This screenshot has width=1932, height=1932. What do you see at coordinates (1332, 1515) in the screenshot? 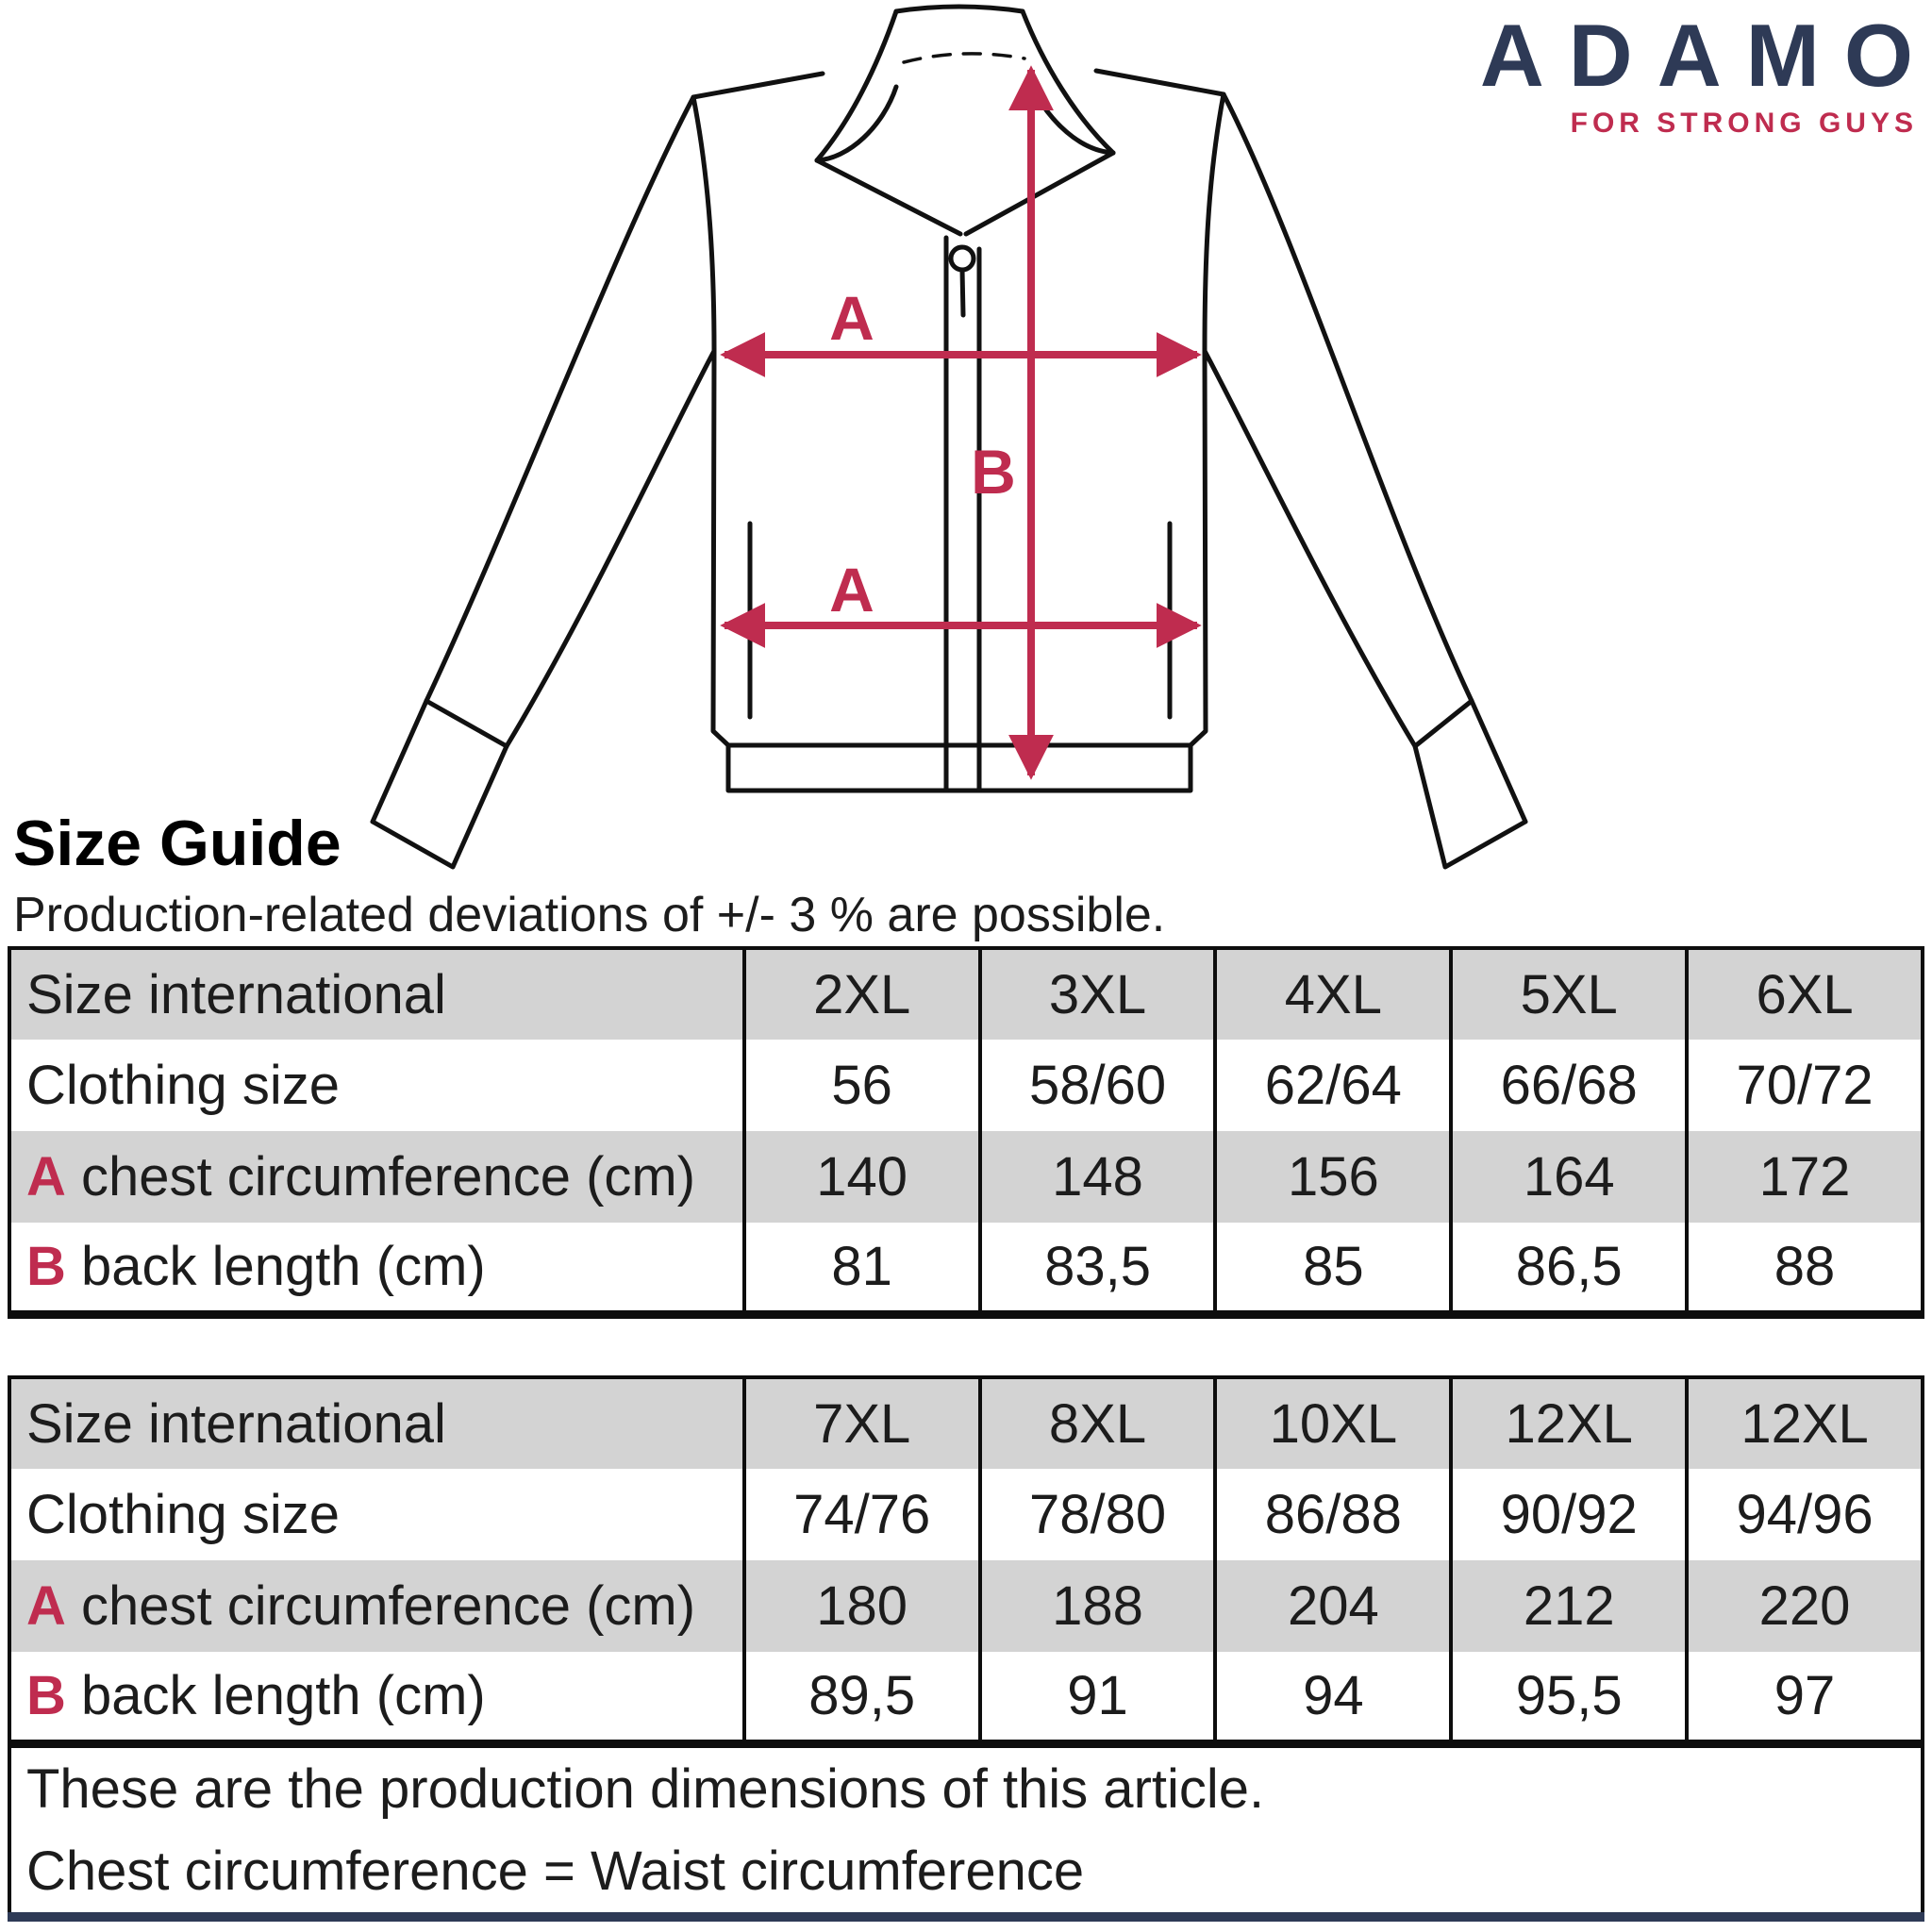
I see `size-cell: 86/88` at bounding box center [1332, 1515].